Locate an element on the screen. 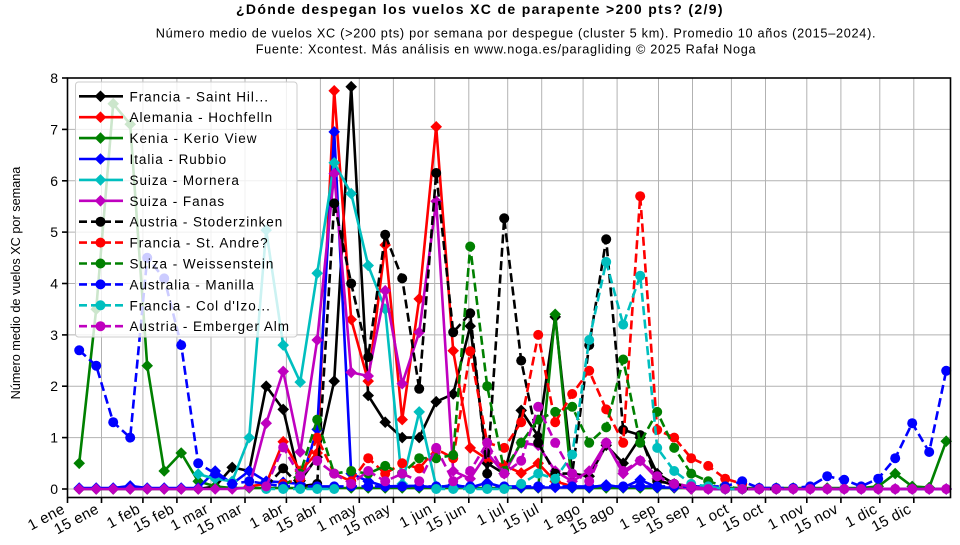 This screenshot has height=545, width=960. svg-text: 5 is located at coordinates (54, 232).